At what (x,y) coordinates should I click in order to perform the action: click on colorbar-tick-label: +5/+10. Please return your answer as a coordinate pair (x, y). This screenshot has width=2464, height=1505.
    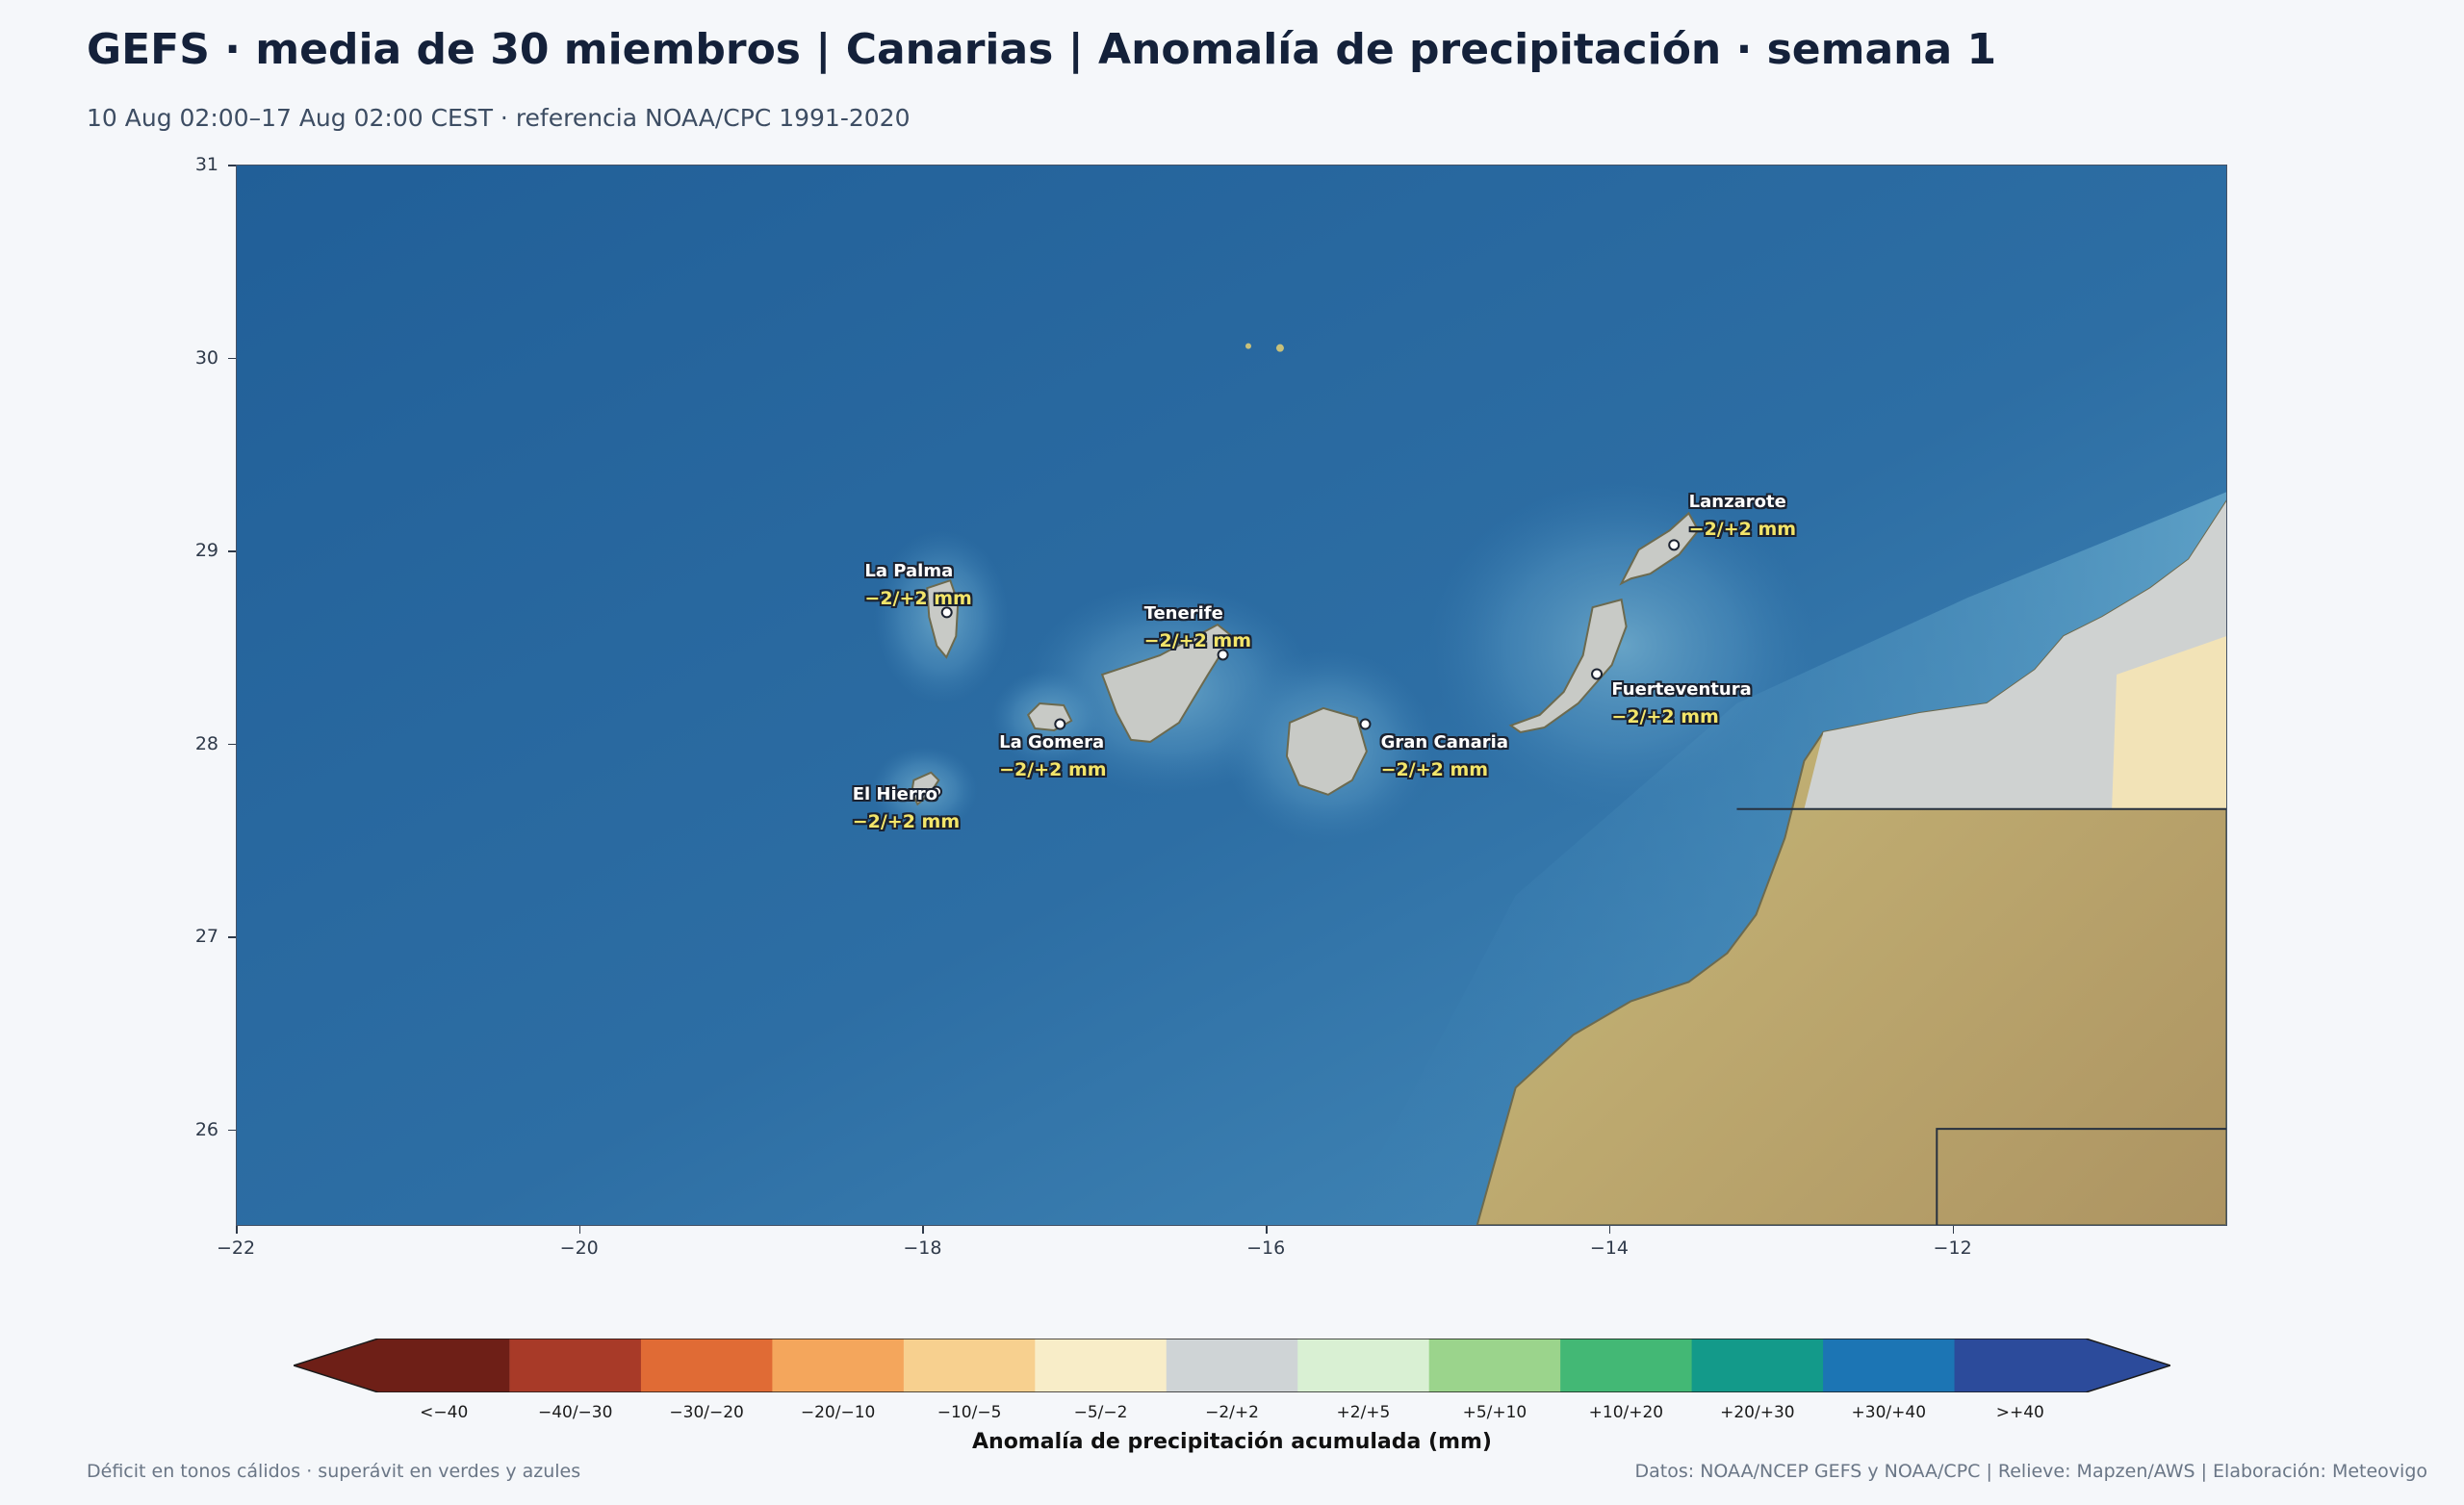
    Looking at the image, I should click on (1494, 1412).